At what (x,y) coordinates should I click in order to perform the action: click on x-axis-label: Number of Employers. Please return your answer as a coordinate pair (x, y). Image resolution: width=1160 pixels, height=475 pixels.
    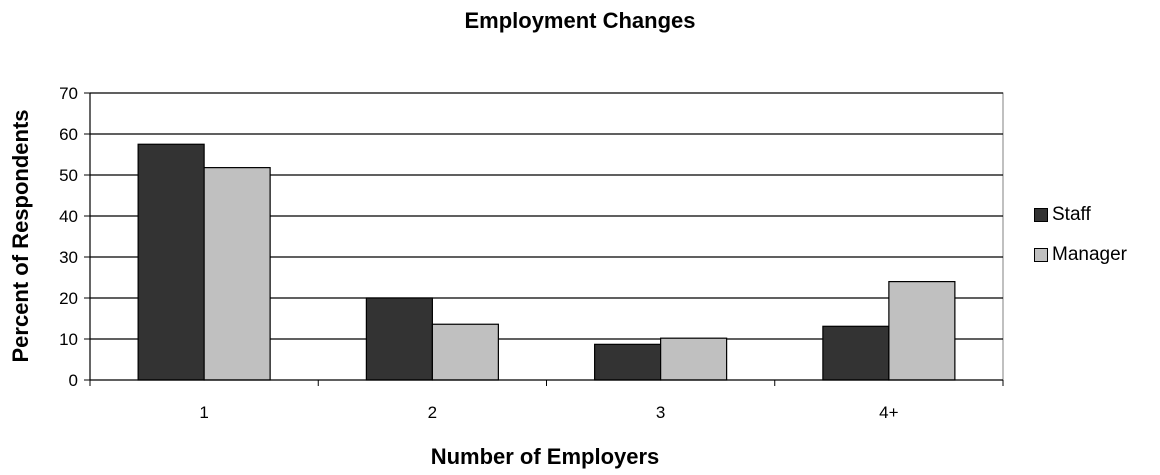
    Looking at the image, I should click on (545, 456).